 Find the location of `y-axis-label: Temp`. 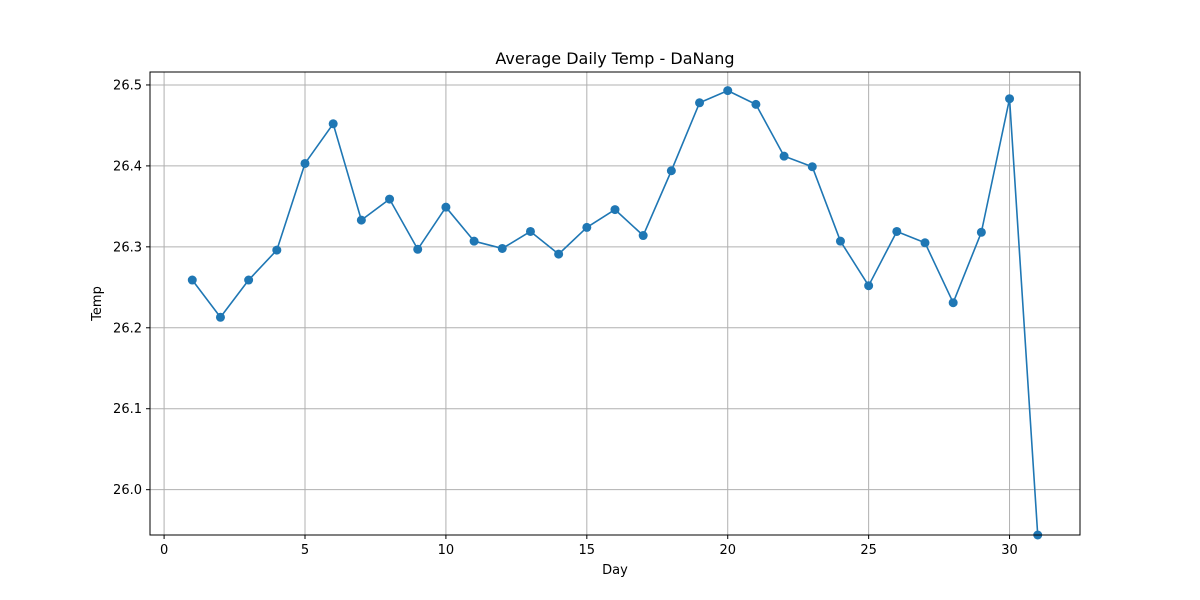

y-axis-label: Temp is located at coordinates (97, 304).